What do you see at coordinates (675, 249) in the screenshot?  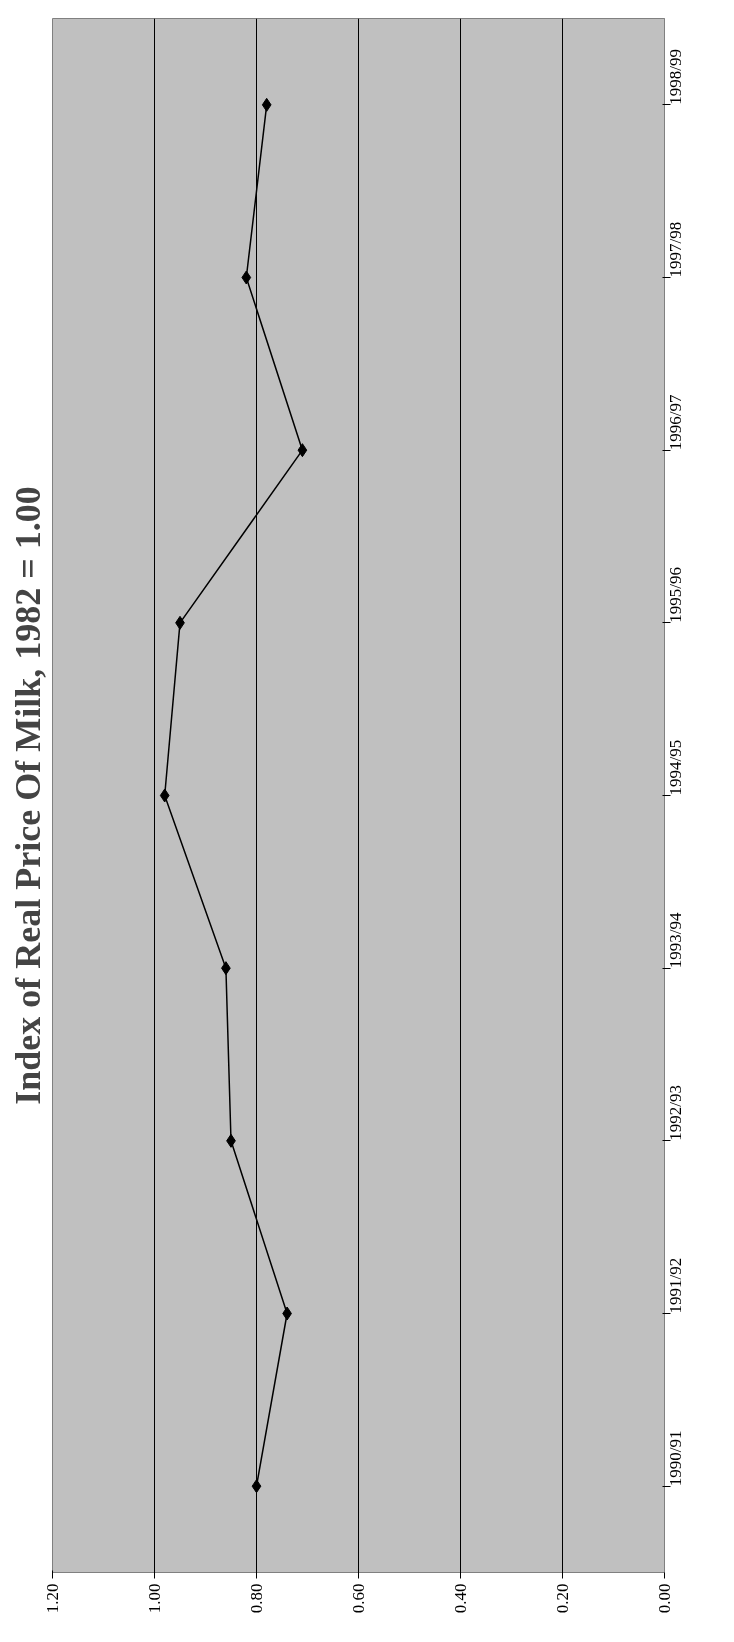 I see `y-tick-label: 1997/98` at bounding box center [675, 249].